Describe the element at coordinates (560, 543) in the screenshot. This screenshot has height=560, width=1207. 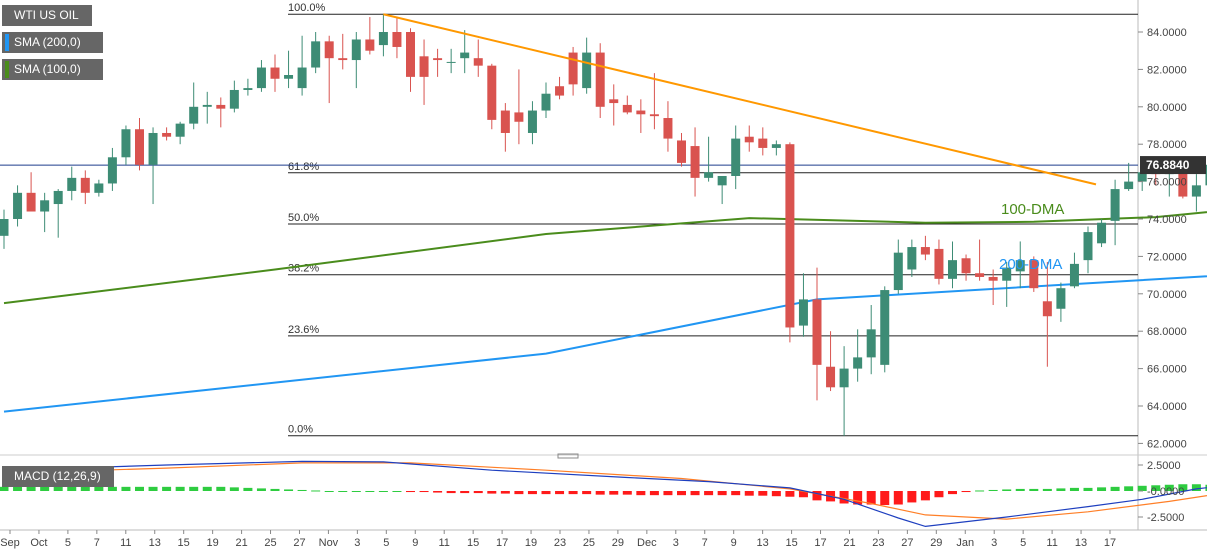
I see `x-tick-label: 23` at that location.